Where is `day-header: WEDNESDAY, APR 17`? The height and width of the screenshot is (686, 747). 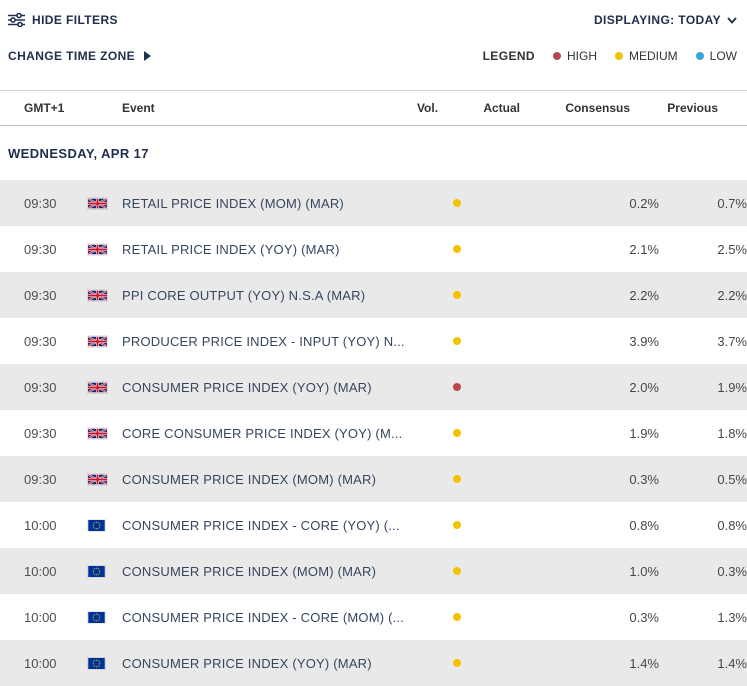 day-header: WEDNESDAY, APR 17 is located at coordinates (78, 153).